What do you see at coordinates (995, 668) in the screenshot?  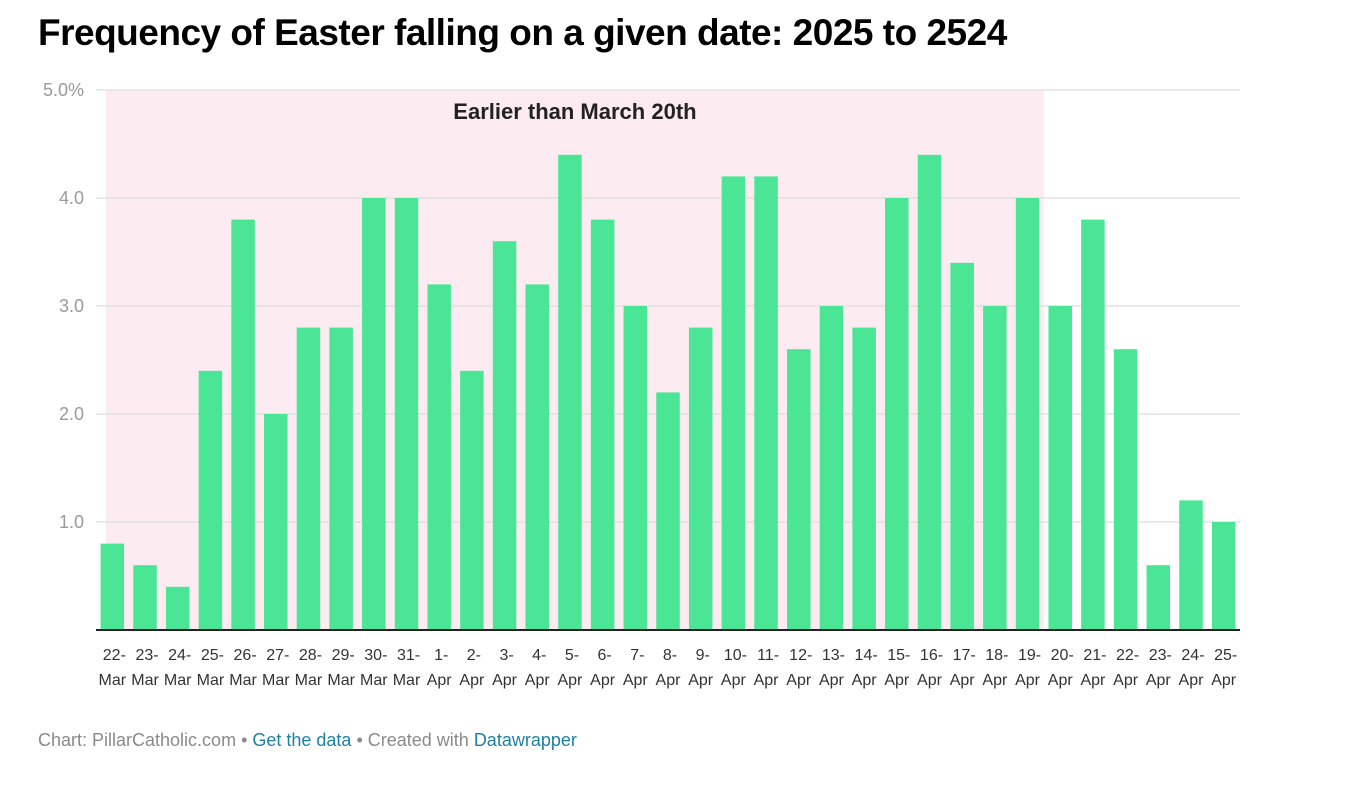 I see `x-tick-label: 18-Apr` at bounding box center [995, 668].